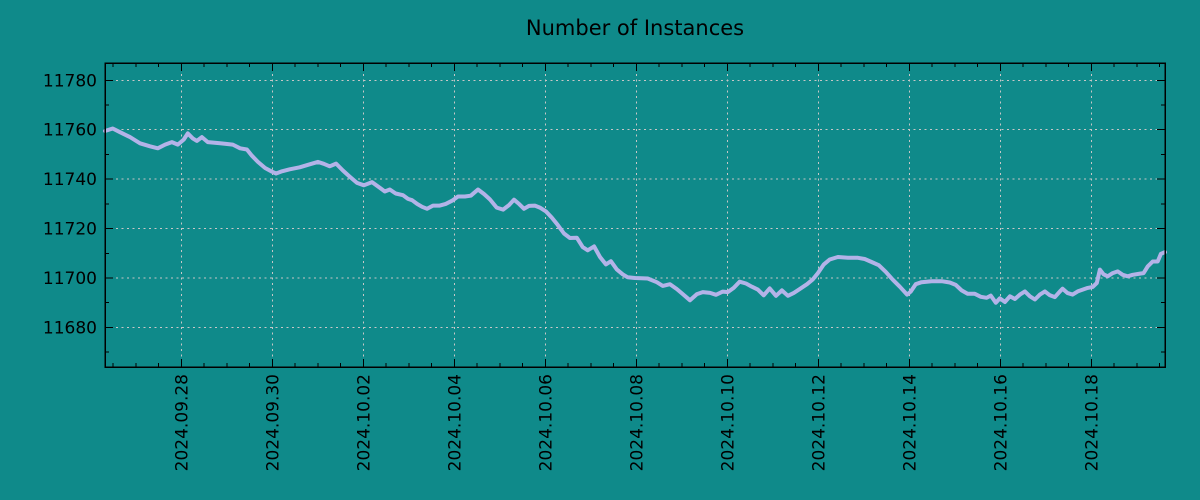  What do you see at coordinates (182, 422) in the screenshot?
I see `x-tick-label: 2024.09.28` at bounding box center [182, 422].